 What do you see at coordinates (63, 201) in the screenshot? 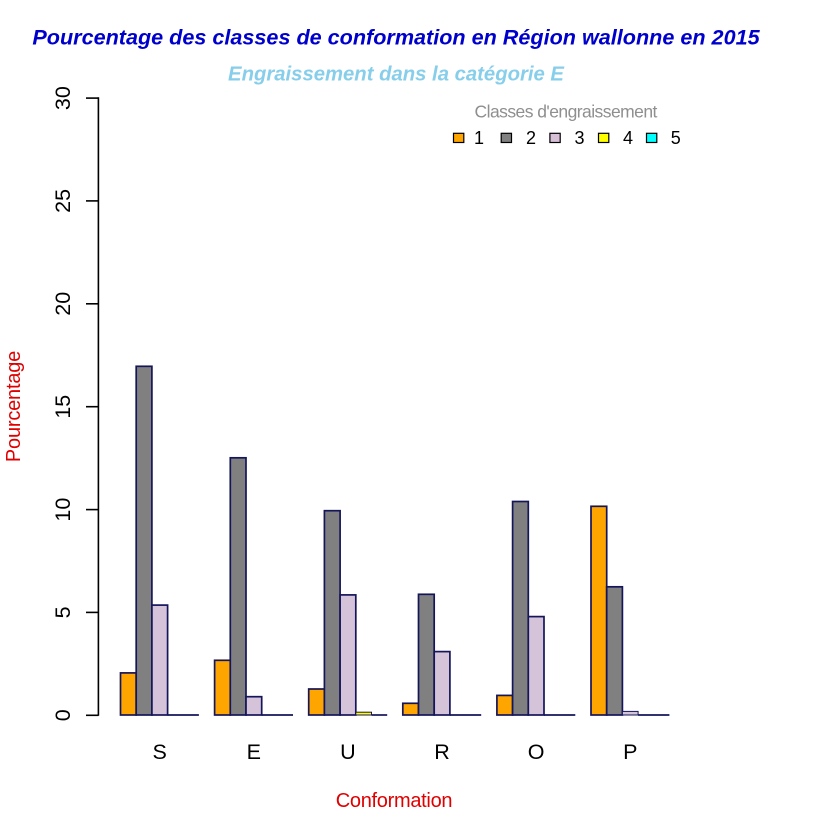
I see `svg-text: 25` at bounding box center [63, 201].